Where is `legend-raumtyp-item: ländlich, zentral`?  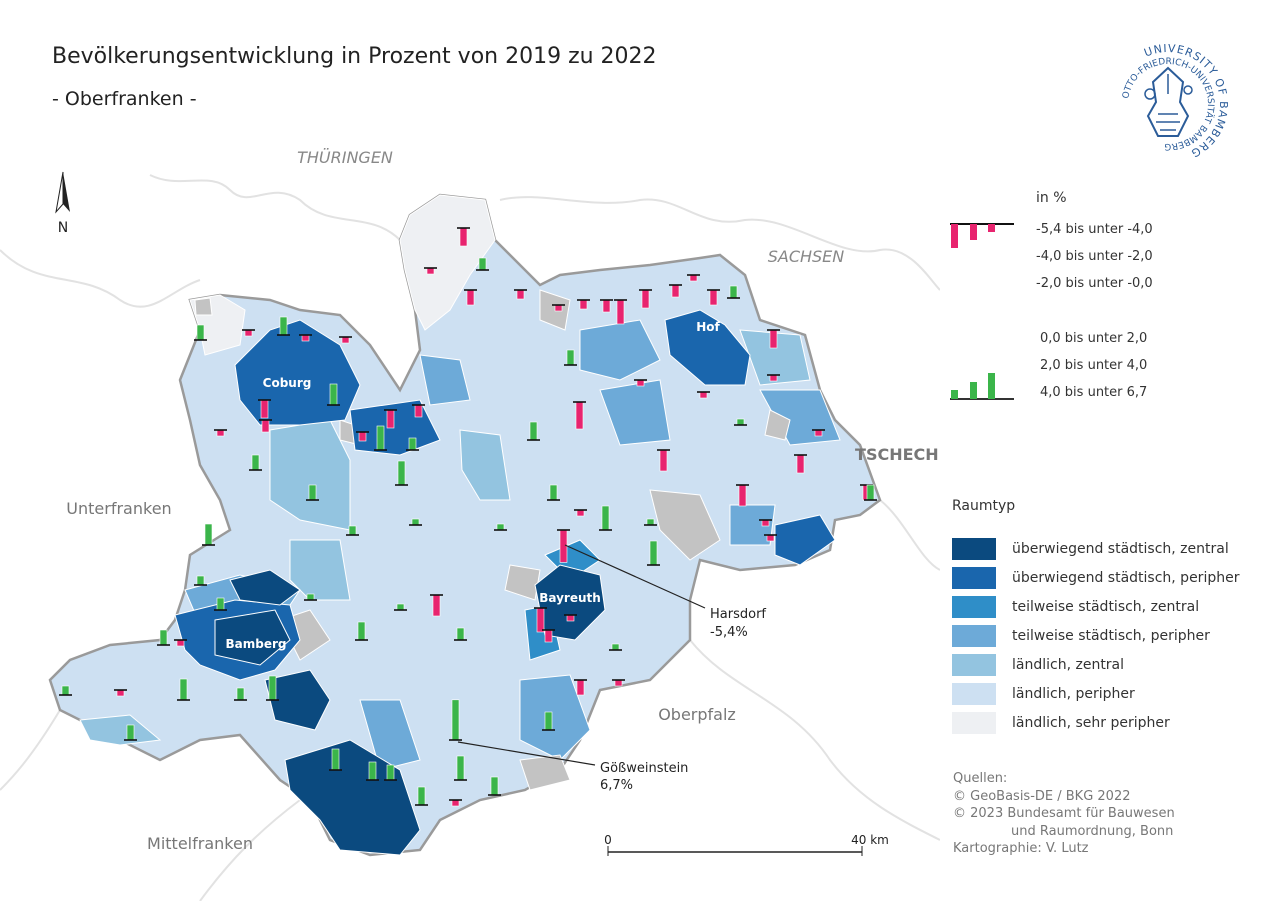
legend-raumtyp-item: ländlich, zentral is located at coordinates (1038, 665).